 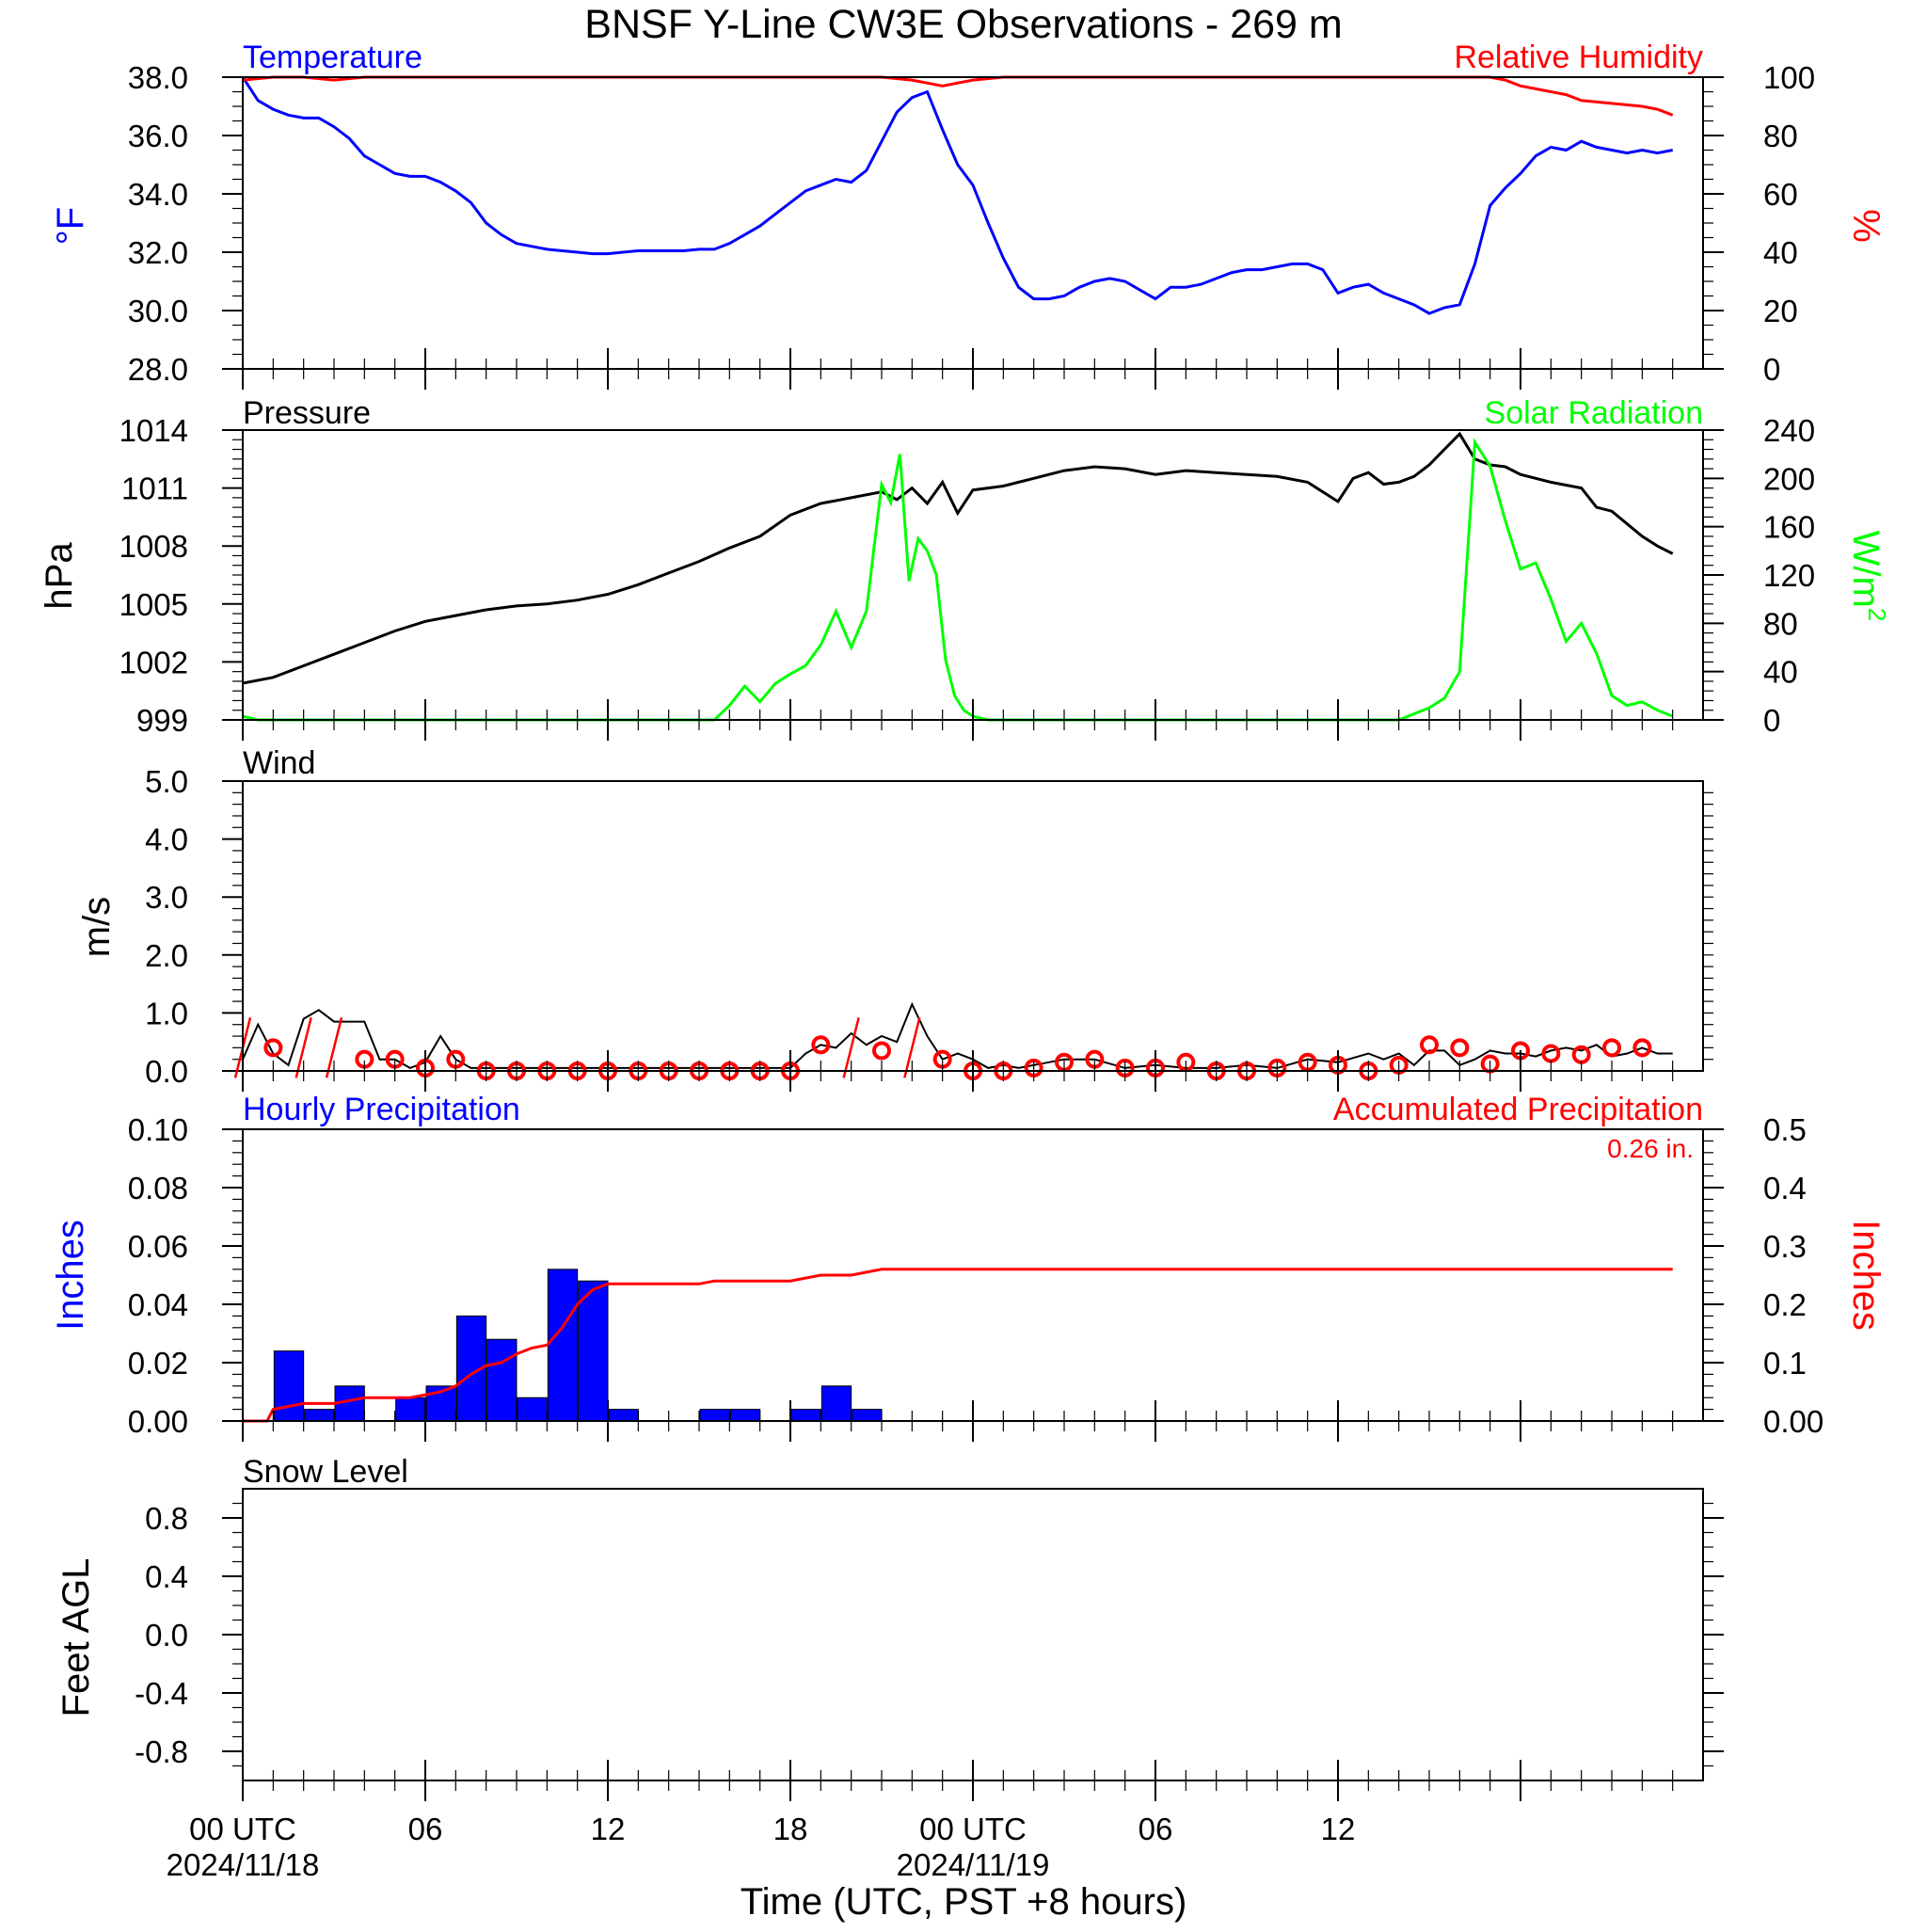 I want to click on y-tick-label: 160, so click(x=1789, y=527).